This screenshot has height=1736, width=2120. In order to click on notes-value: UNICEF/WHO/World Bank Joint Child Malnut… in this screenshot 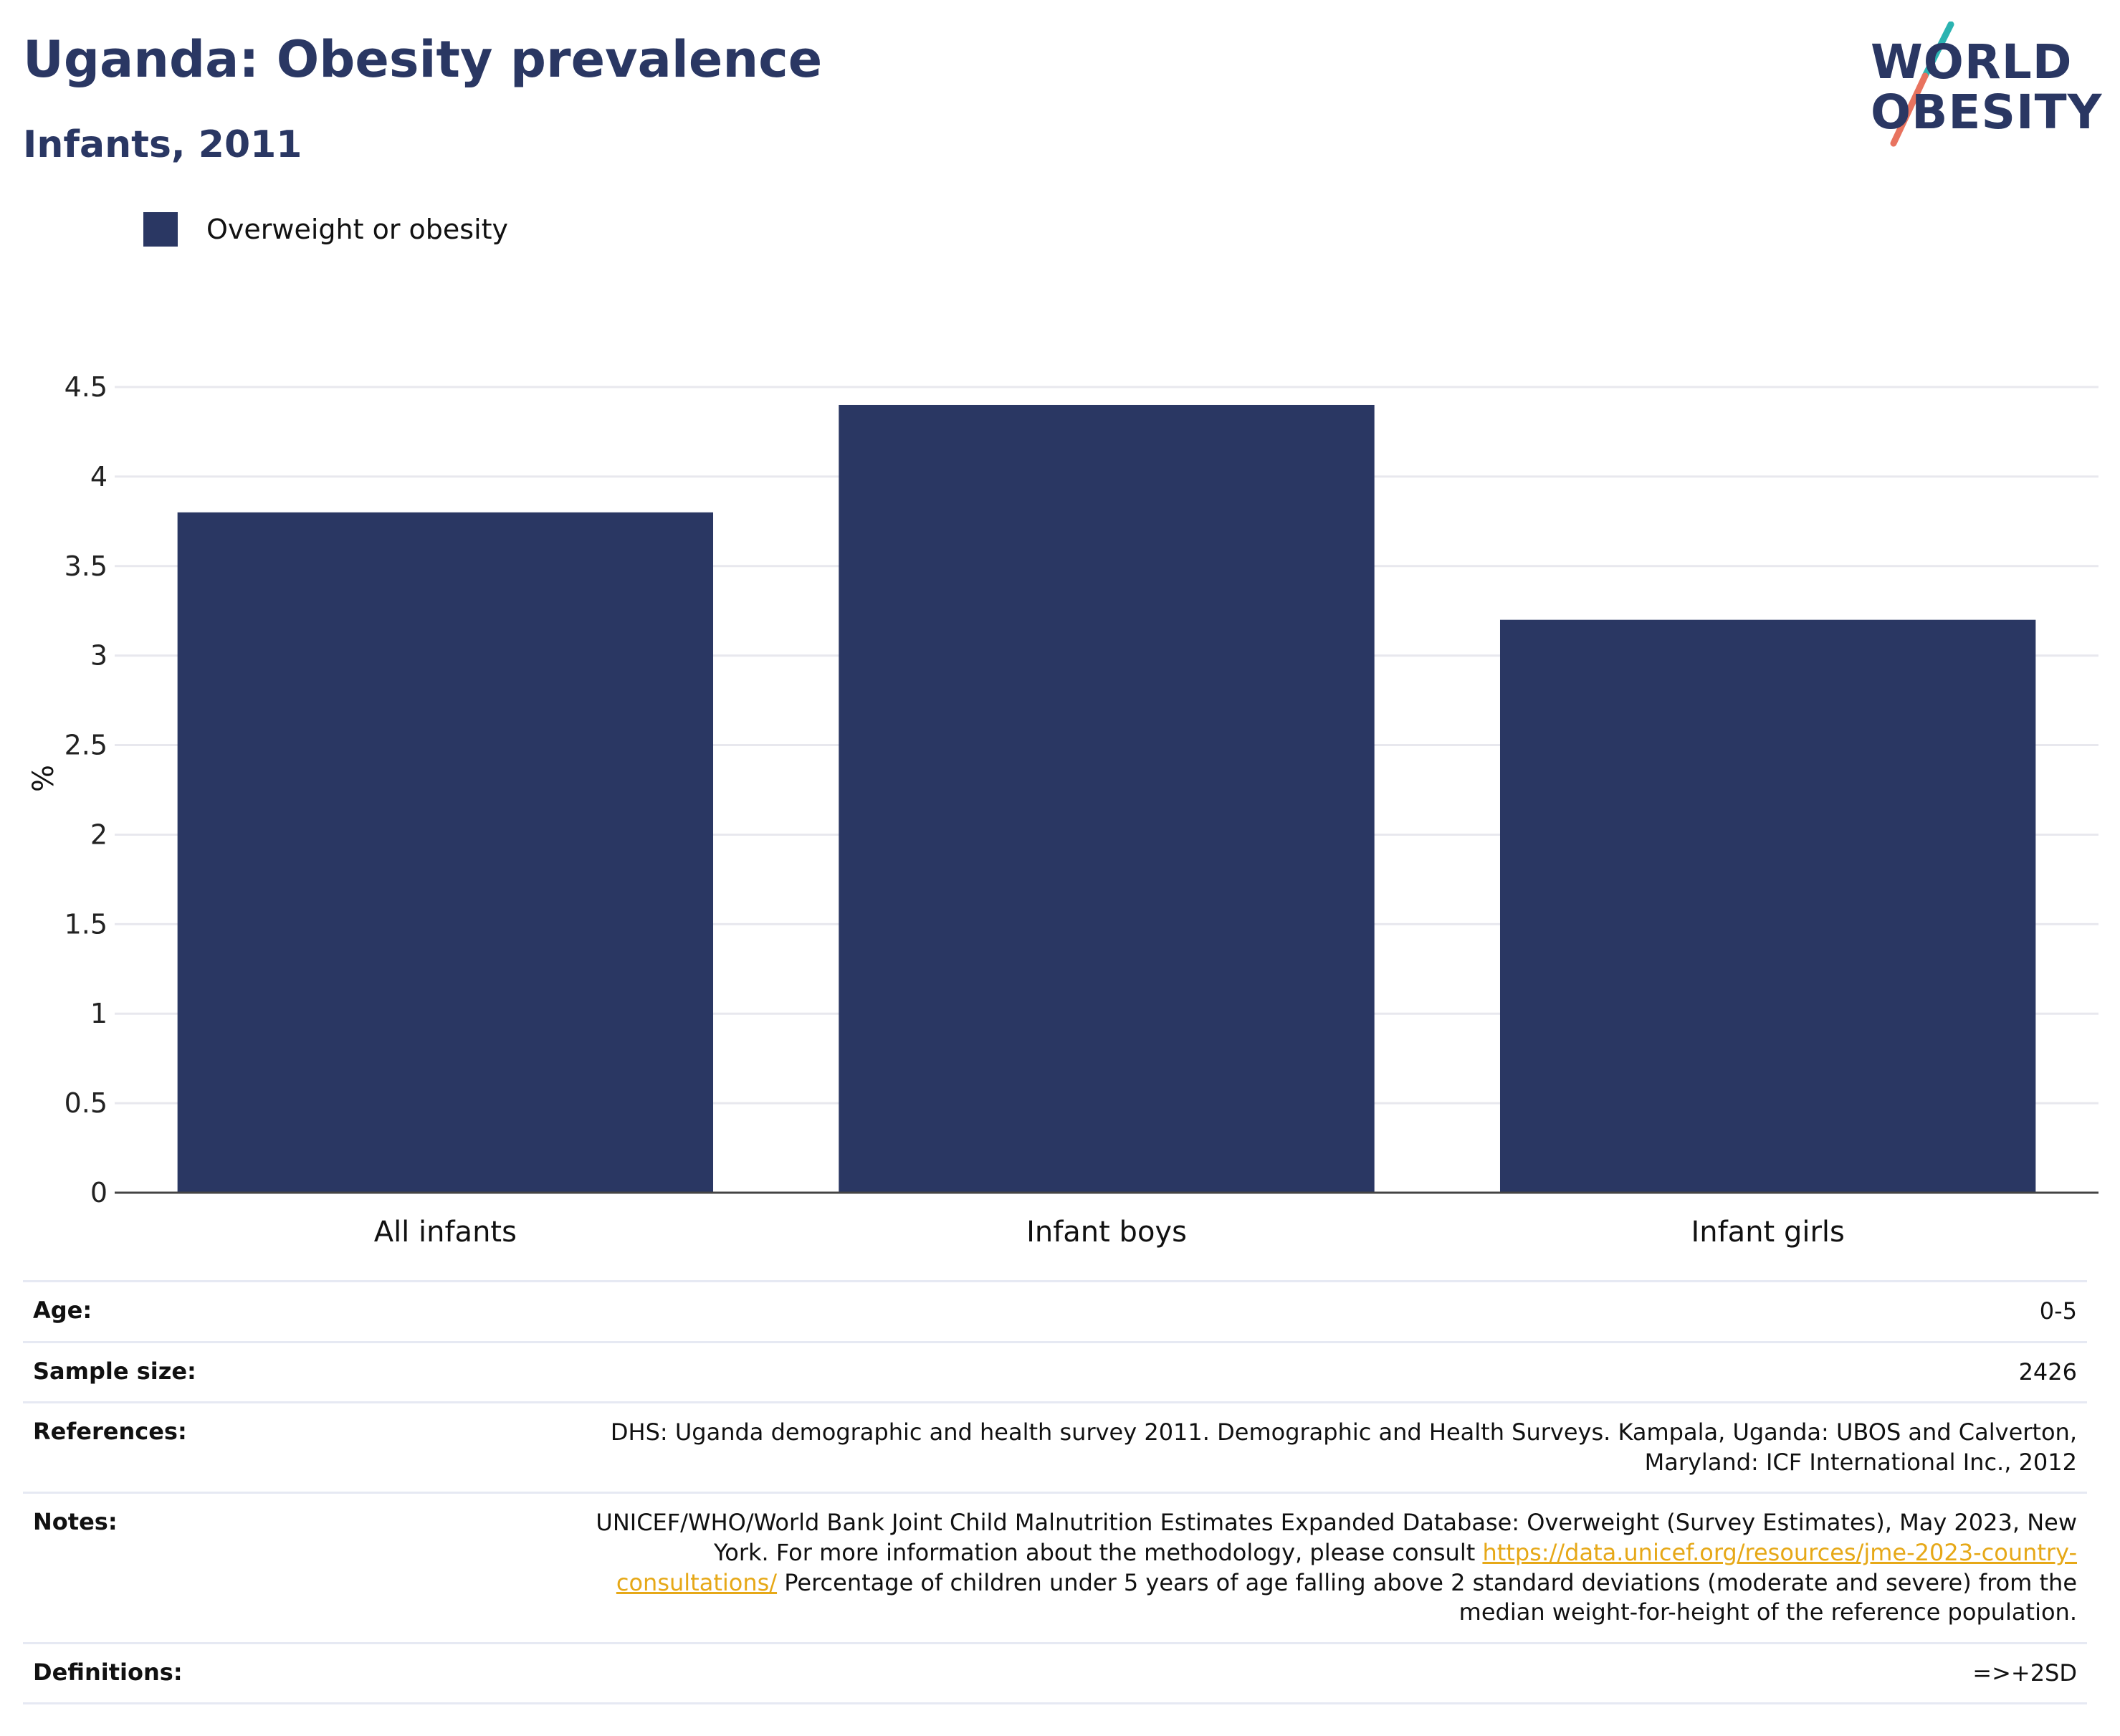, I will do `click(1332, 1567)`.